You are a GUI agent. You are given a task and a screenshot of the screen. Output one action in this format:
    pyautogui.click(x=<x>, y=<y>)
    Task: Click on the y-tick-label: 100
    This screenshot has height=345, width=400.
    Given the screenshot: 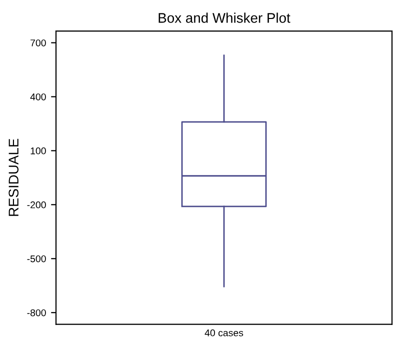 What is the action you would take?
    pyautogui.click(x=38, y=150)
    